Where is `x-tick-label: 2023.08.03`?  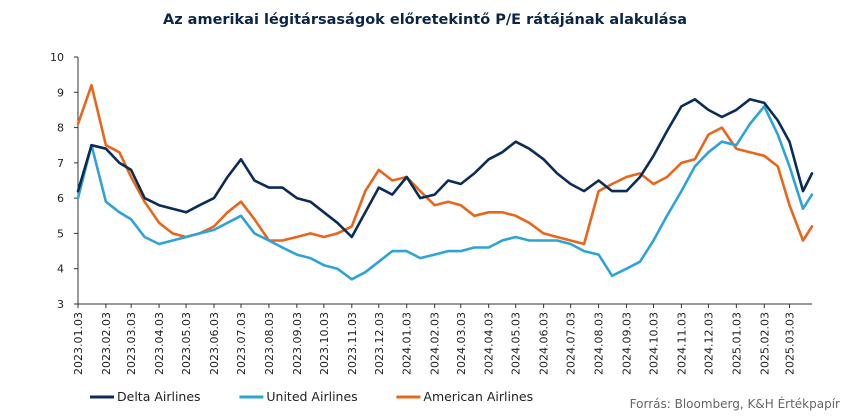
x-tick-label: 2023.08.03 is located at coordinates (269, 343).